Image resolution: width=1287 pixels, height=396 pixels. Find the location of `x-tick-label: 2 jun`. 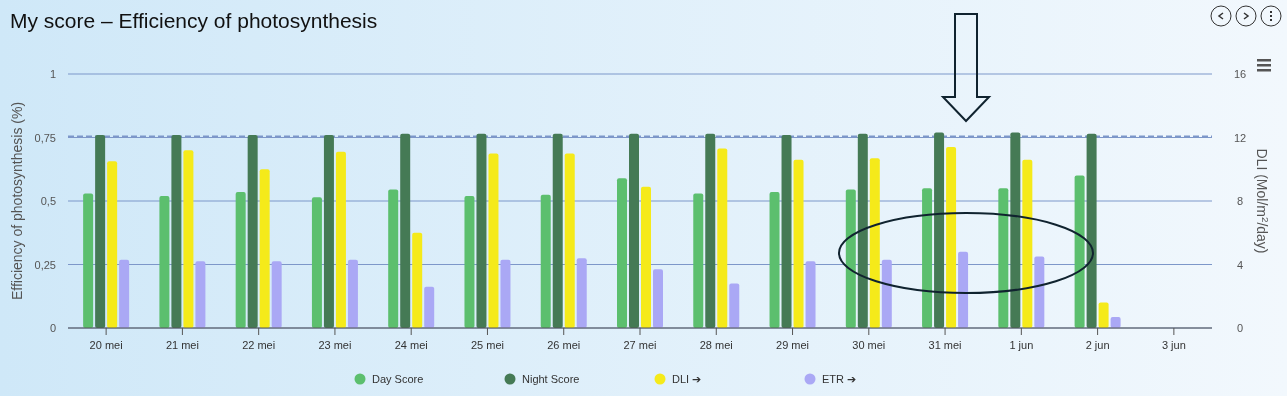

x-tick-label: 2 jun is located at coordinates (1097, 345).